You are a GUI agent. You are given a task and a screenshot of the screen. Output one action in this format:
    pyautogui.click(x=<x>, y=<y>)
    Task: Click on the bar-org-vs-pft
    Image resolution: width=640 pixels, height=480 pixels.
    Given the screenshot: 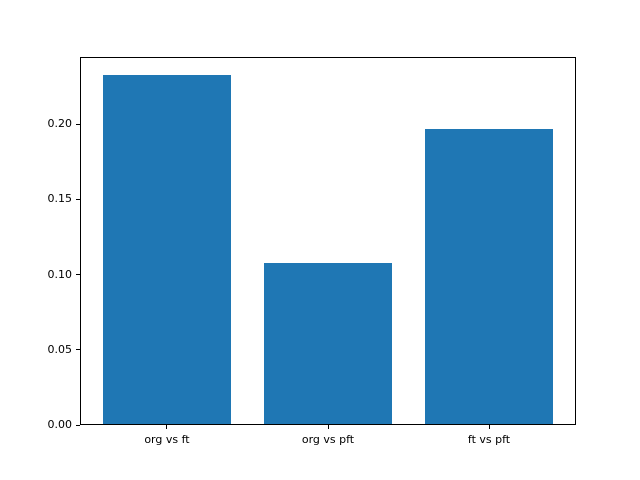 What is the action you would take?
    pyautogui.click(x=328, y=343)
    